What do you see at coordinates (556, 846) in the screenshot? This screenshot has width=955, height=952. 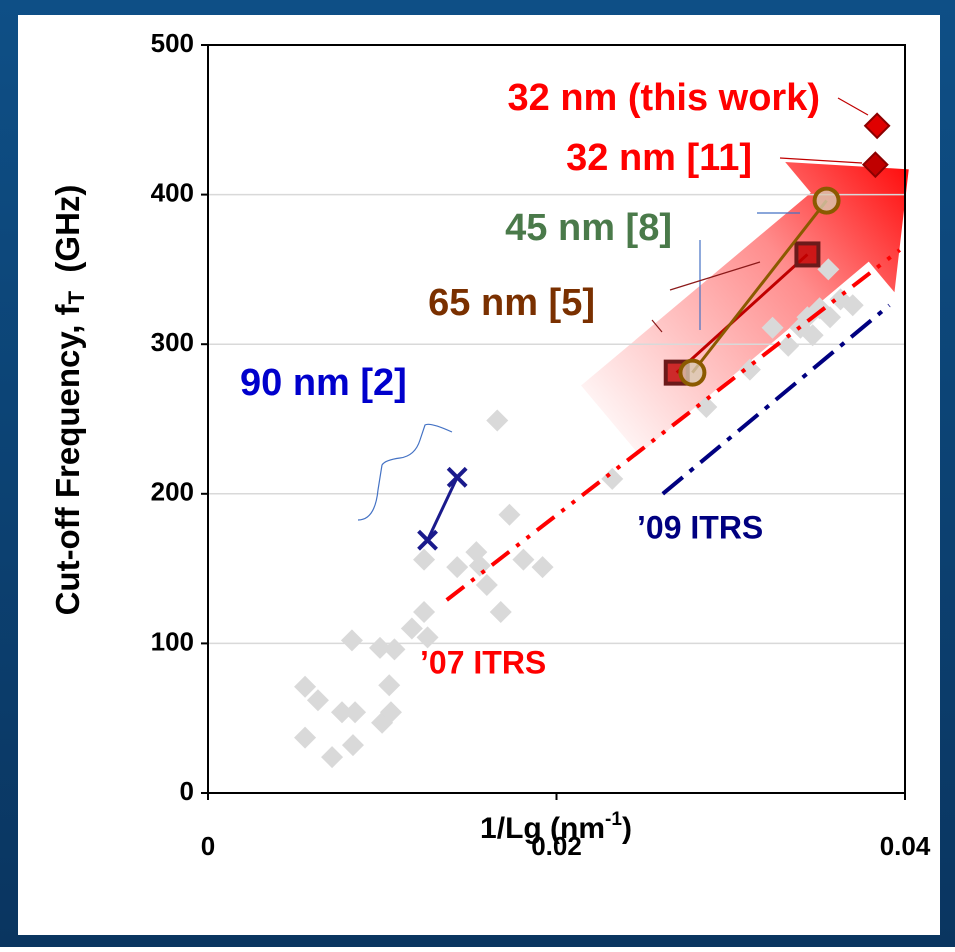 I see `x-tick-label: 0.02` at bounding box center [556, 846].